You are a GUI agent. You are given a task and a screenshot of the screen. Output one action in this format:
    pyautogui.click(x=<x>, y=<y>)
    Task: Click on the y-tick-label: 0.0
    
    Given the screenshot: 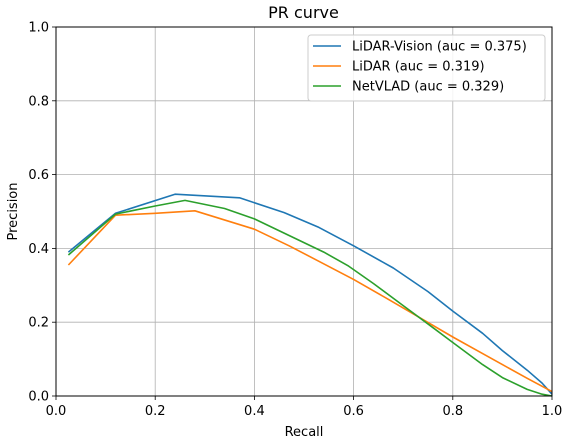 What is the action you would take?
    pyautogui.click(x=38, y=397)
    